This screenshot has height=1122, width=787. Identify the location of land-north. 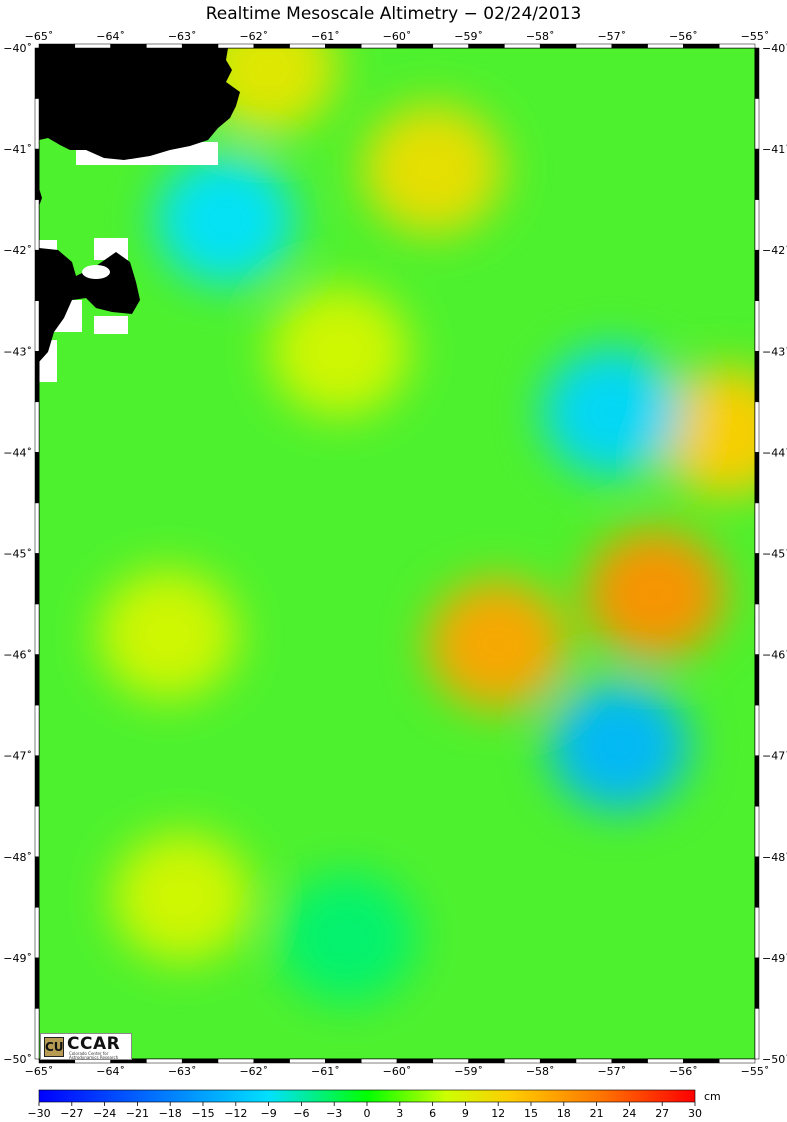
(139, 104).